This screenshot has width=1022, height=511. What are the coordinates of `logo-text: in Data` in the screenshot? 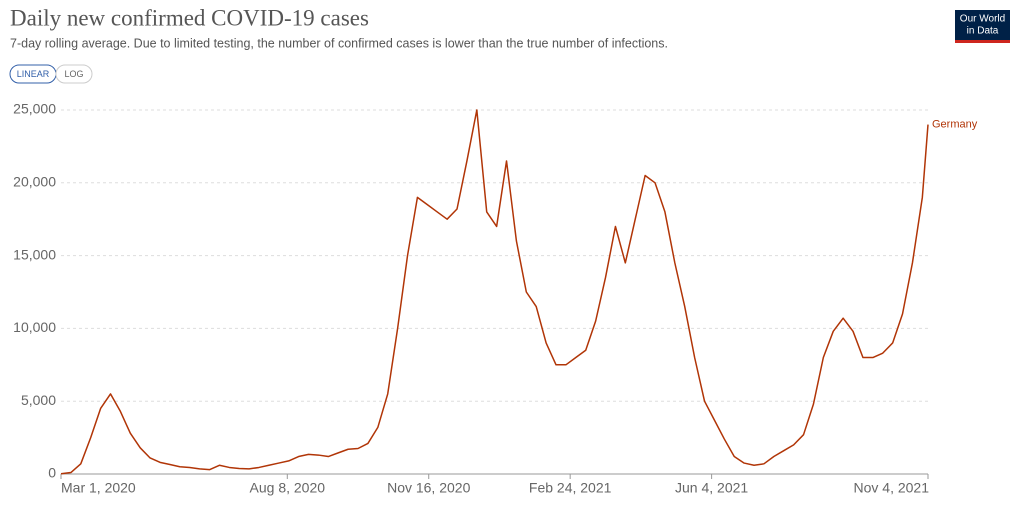 It's located at (983, 31).